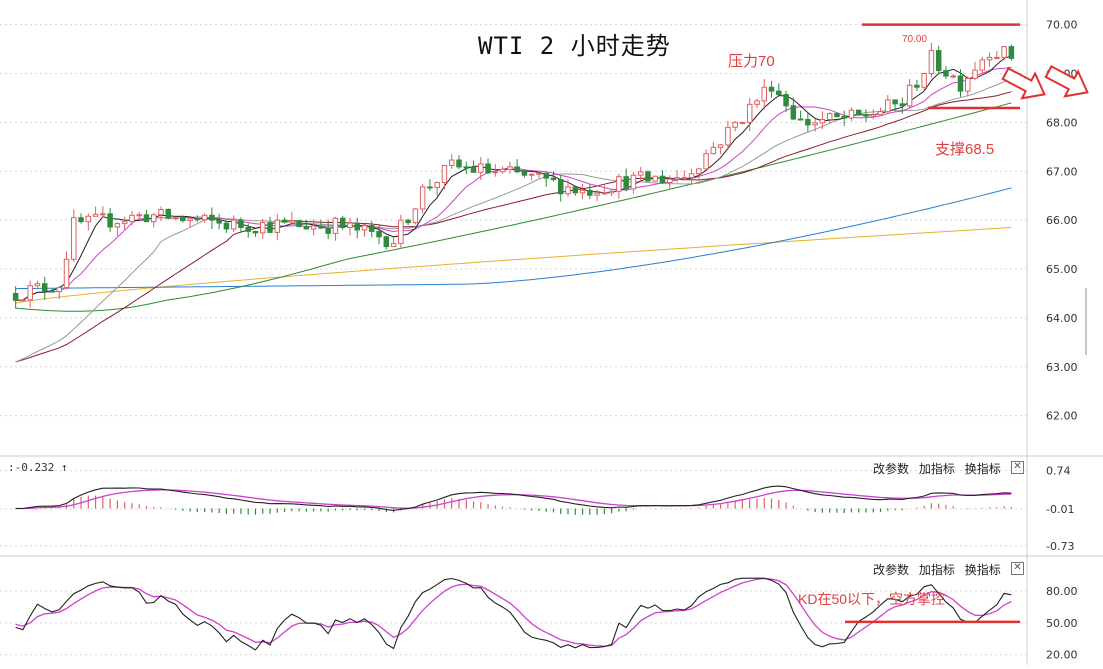  What do you see at coordinates (936, 570) in the screenshot?
I see `kd-add-indicator-button: 加指标` at bounding box center [936, 570].